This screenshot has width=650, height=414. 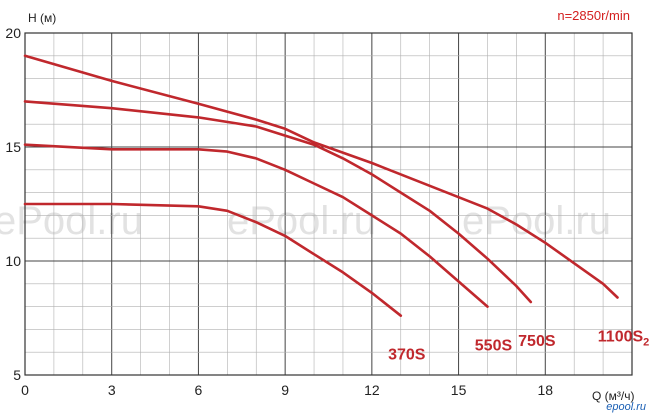 What do you see at coordinates (494, 346) in the screenshot?
I see `series-label-2: 550S` at bounding box center [494, 346].